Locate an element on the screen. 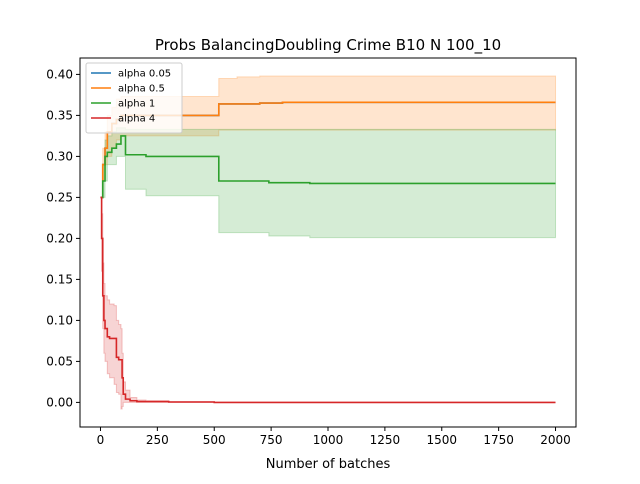 The width and height of the screenshot is (640, 484). y-tick-label-0: 0.00 is located at coordinates (59, 402).